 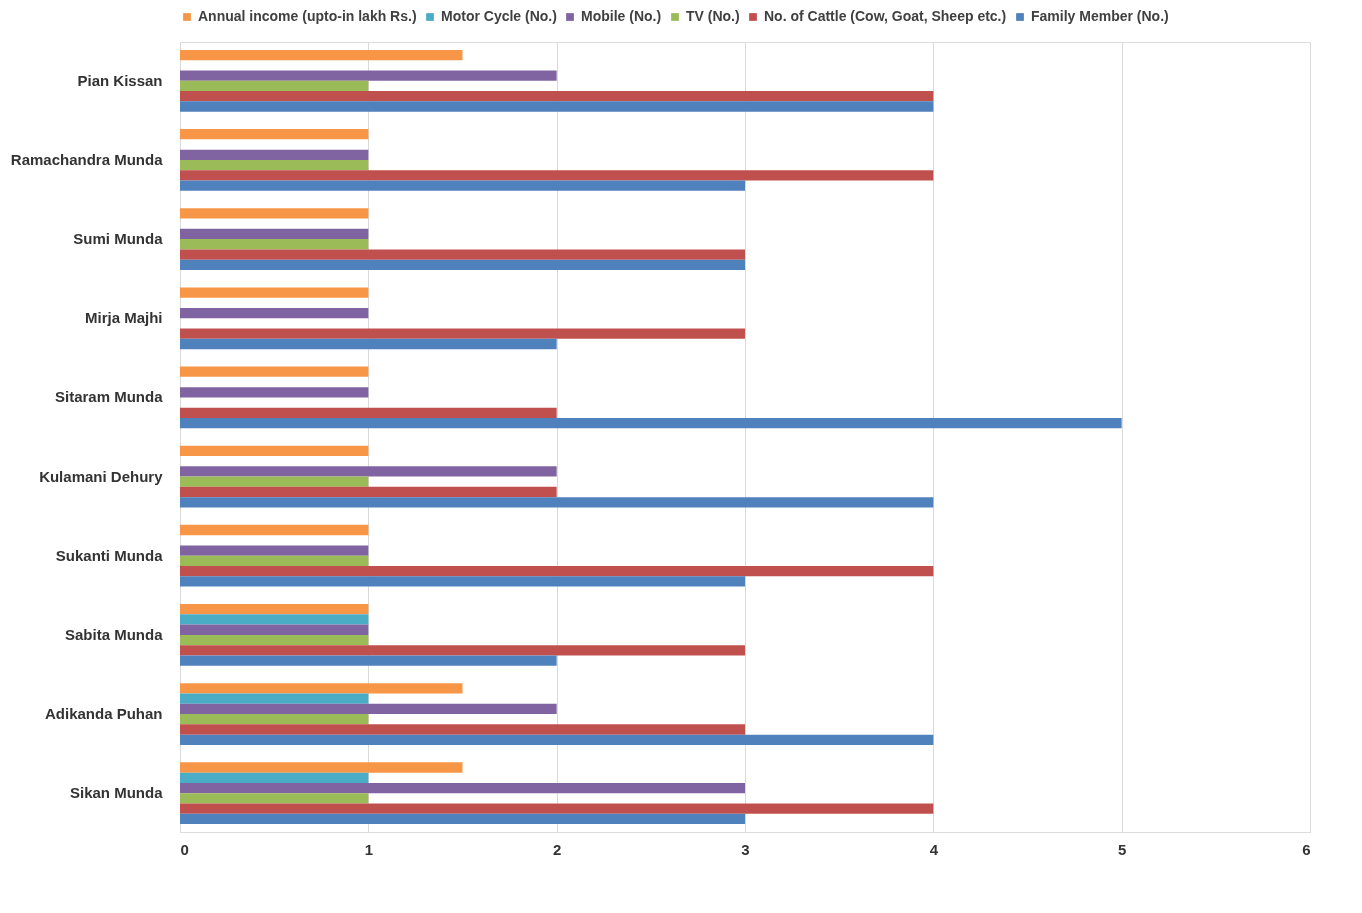 What do you see at coordinates (109, 555) in the screenshot?
I see `y-tick-label: Sukanti Munda` at bounding box center [109, 555].